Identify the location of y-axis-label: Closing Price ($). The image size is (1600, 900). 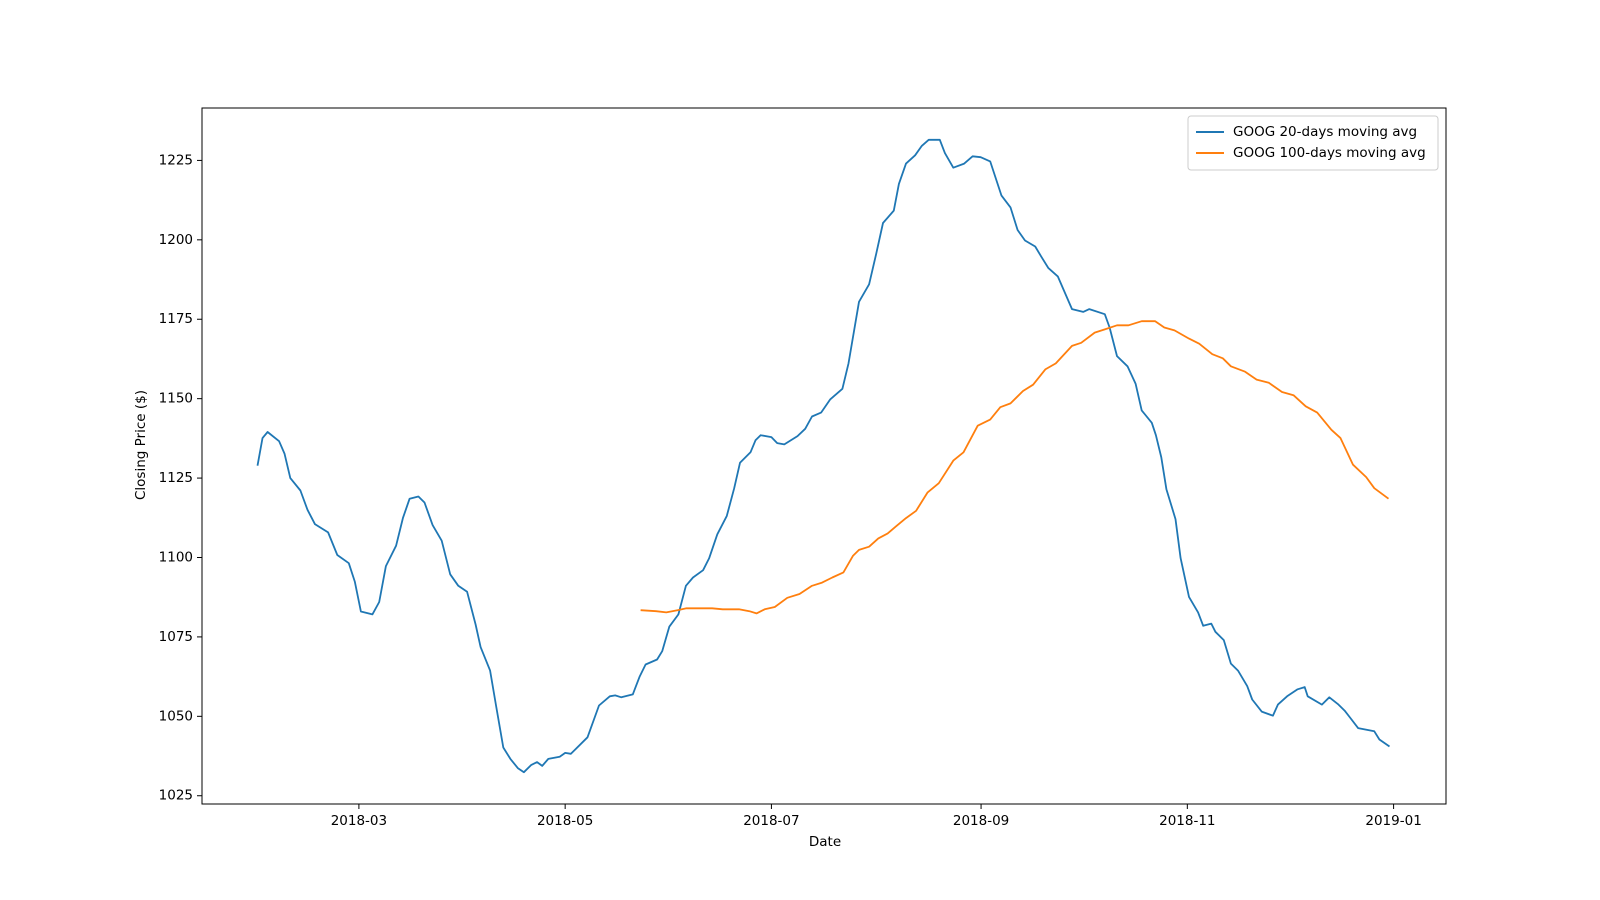
(141, 445).